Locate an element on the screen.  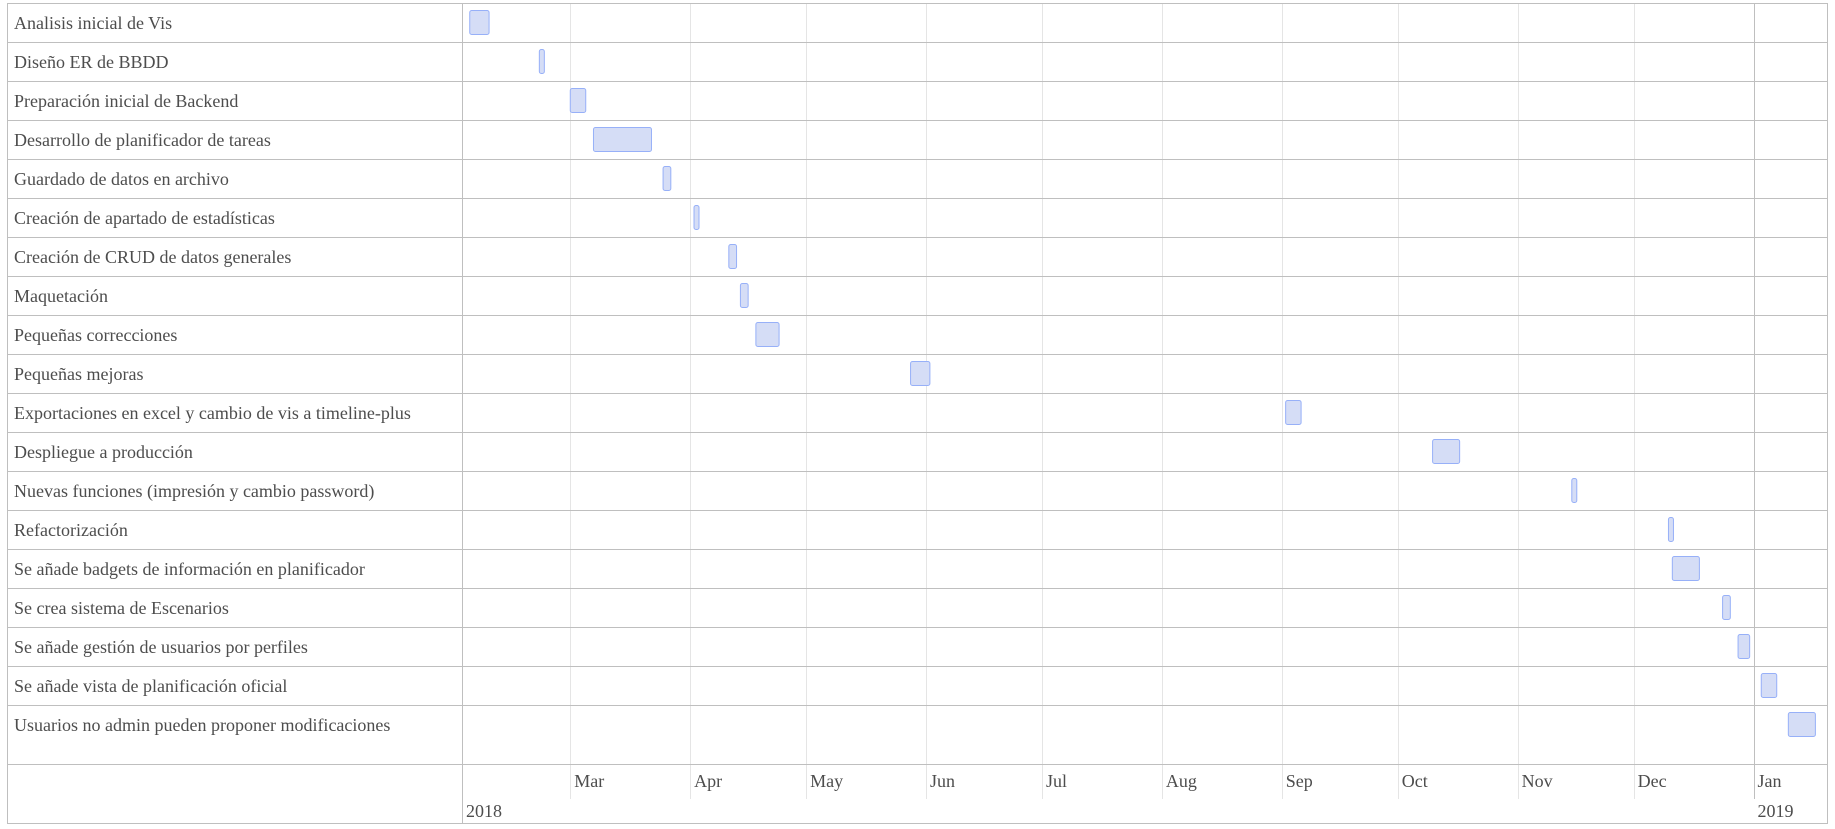
month-tick-label: Nov is located at coordinates (1537, 781).